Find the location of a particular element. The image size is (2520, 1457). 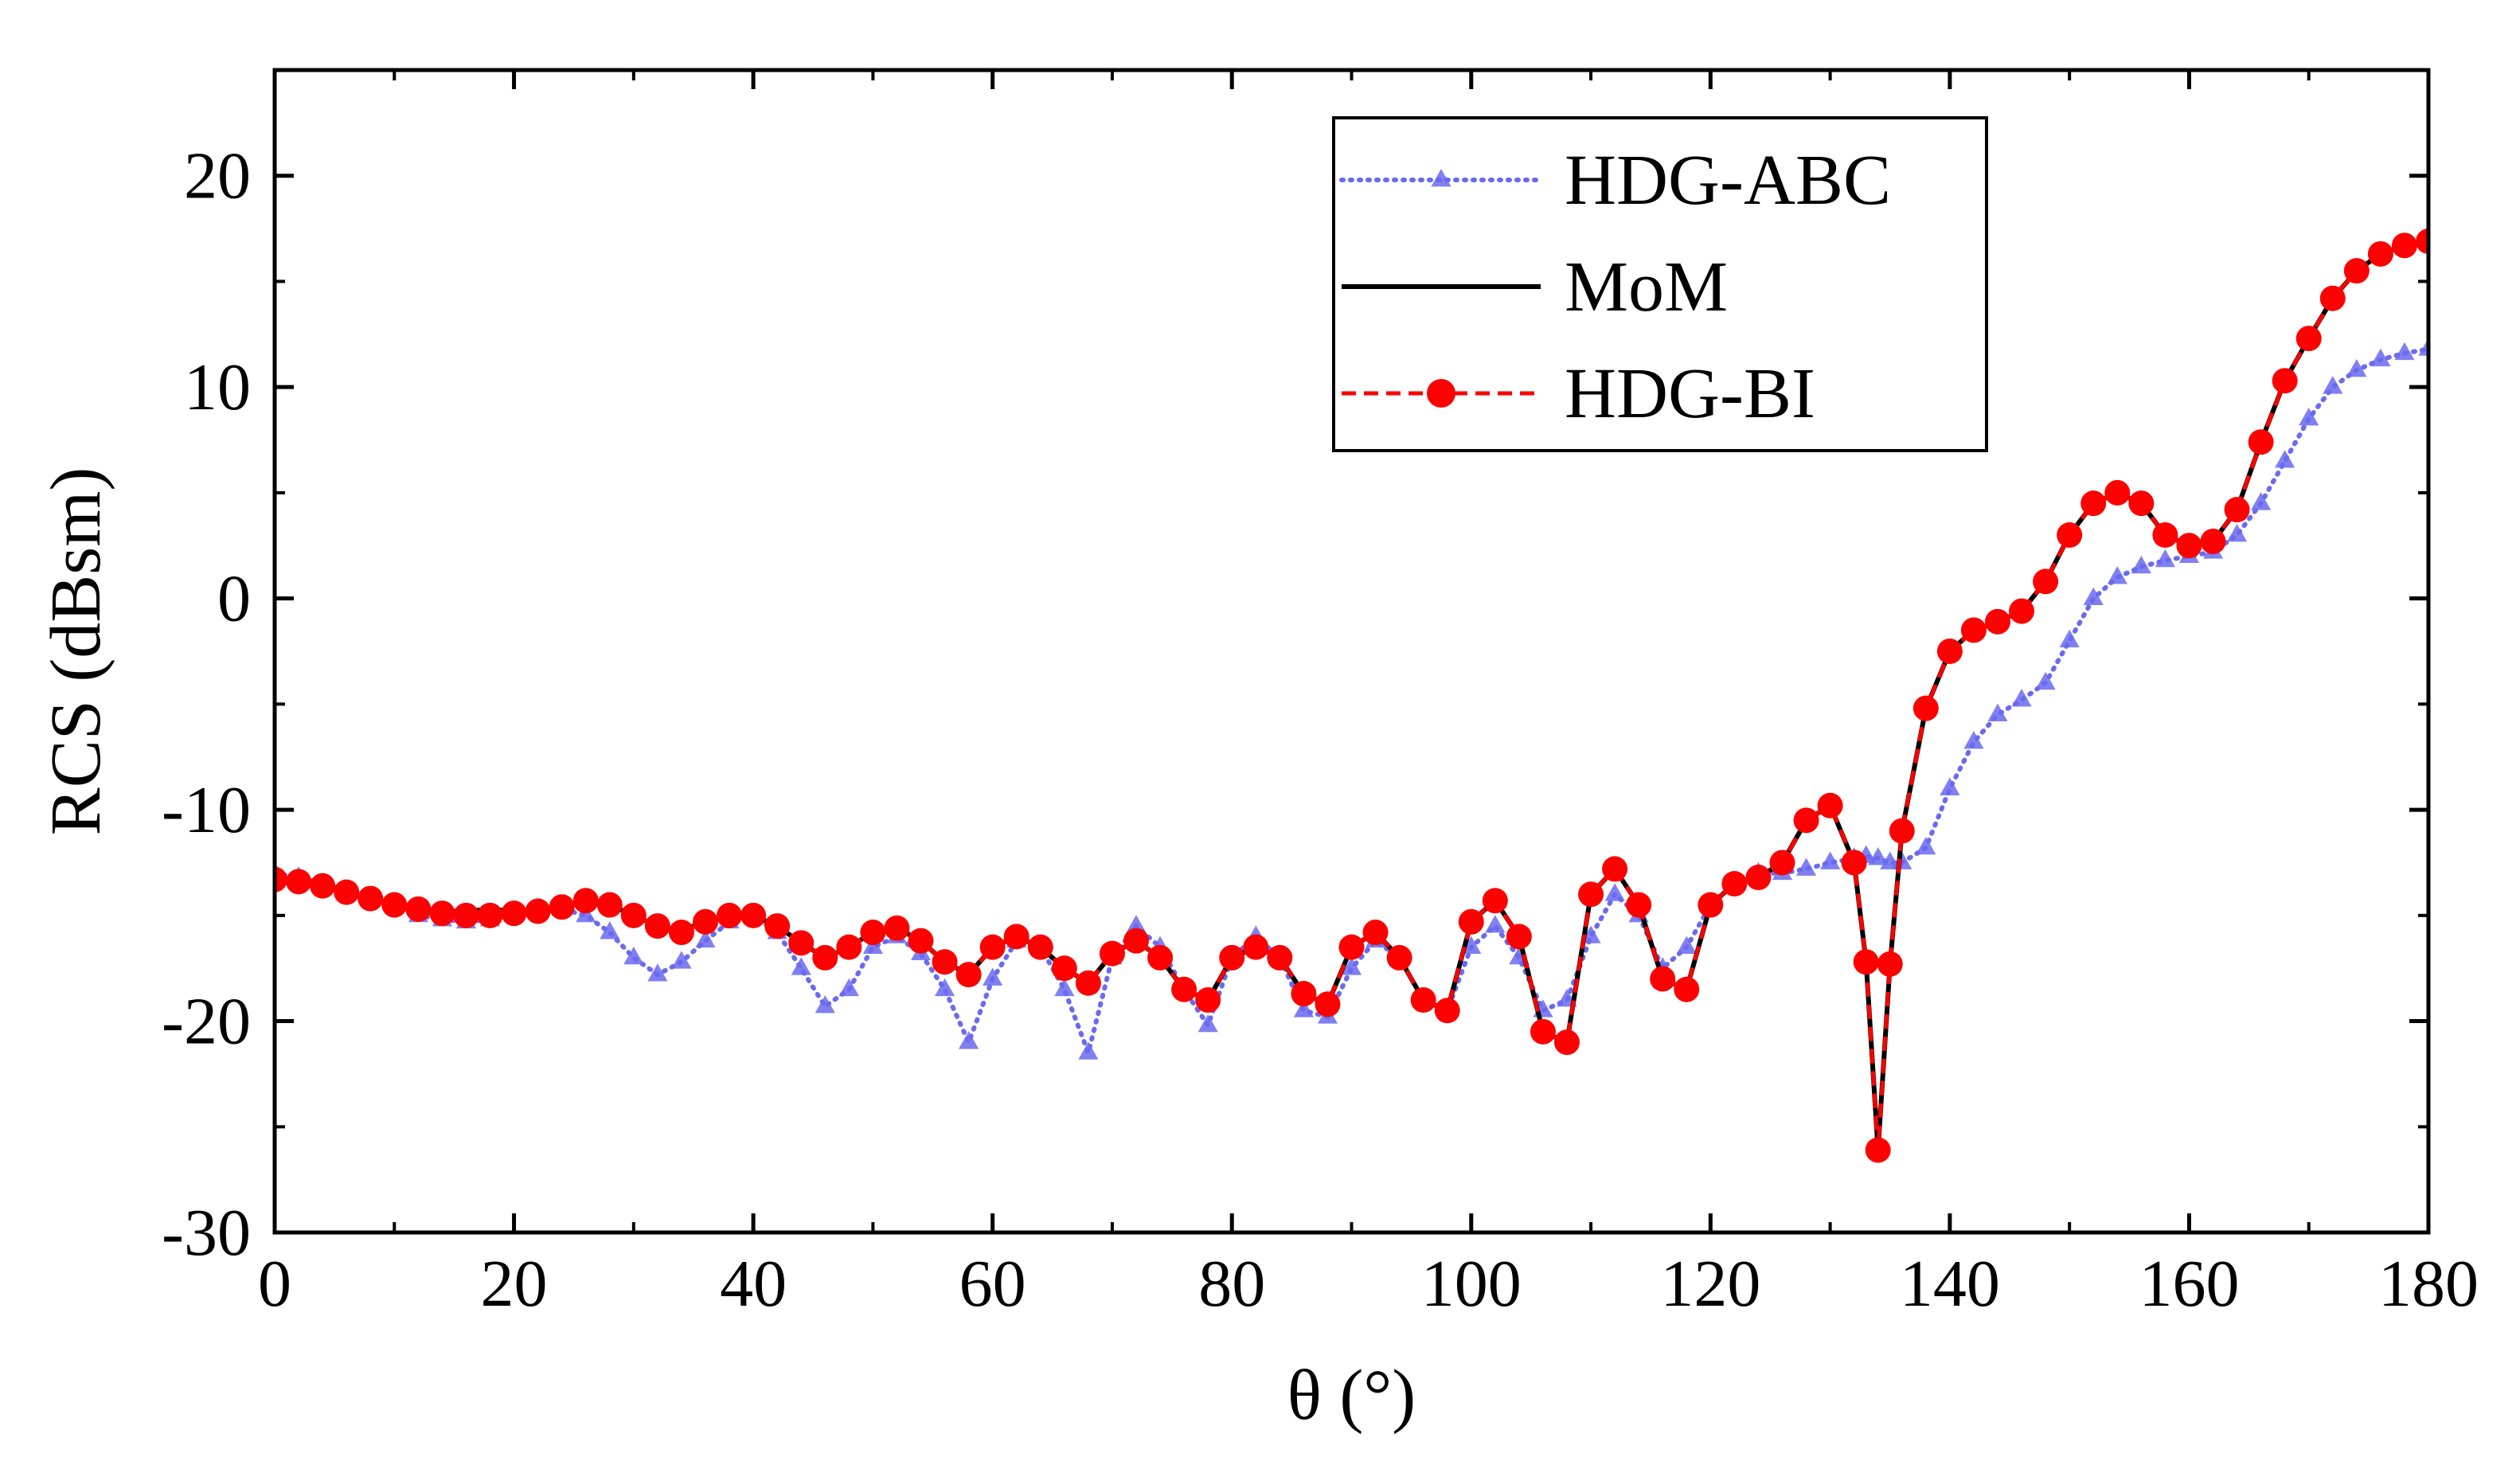

y-tick-label: -30 is located at coordinates (207, 1233).